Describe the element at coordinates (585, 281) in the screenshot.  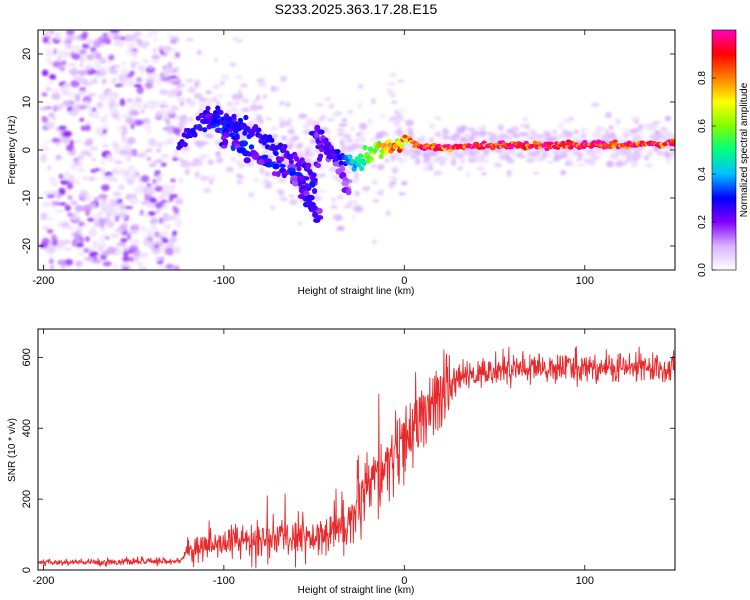
I see `spectrogram-x-tick-label: 100` at that location.